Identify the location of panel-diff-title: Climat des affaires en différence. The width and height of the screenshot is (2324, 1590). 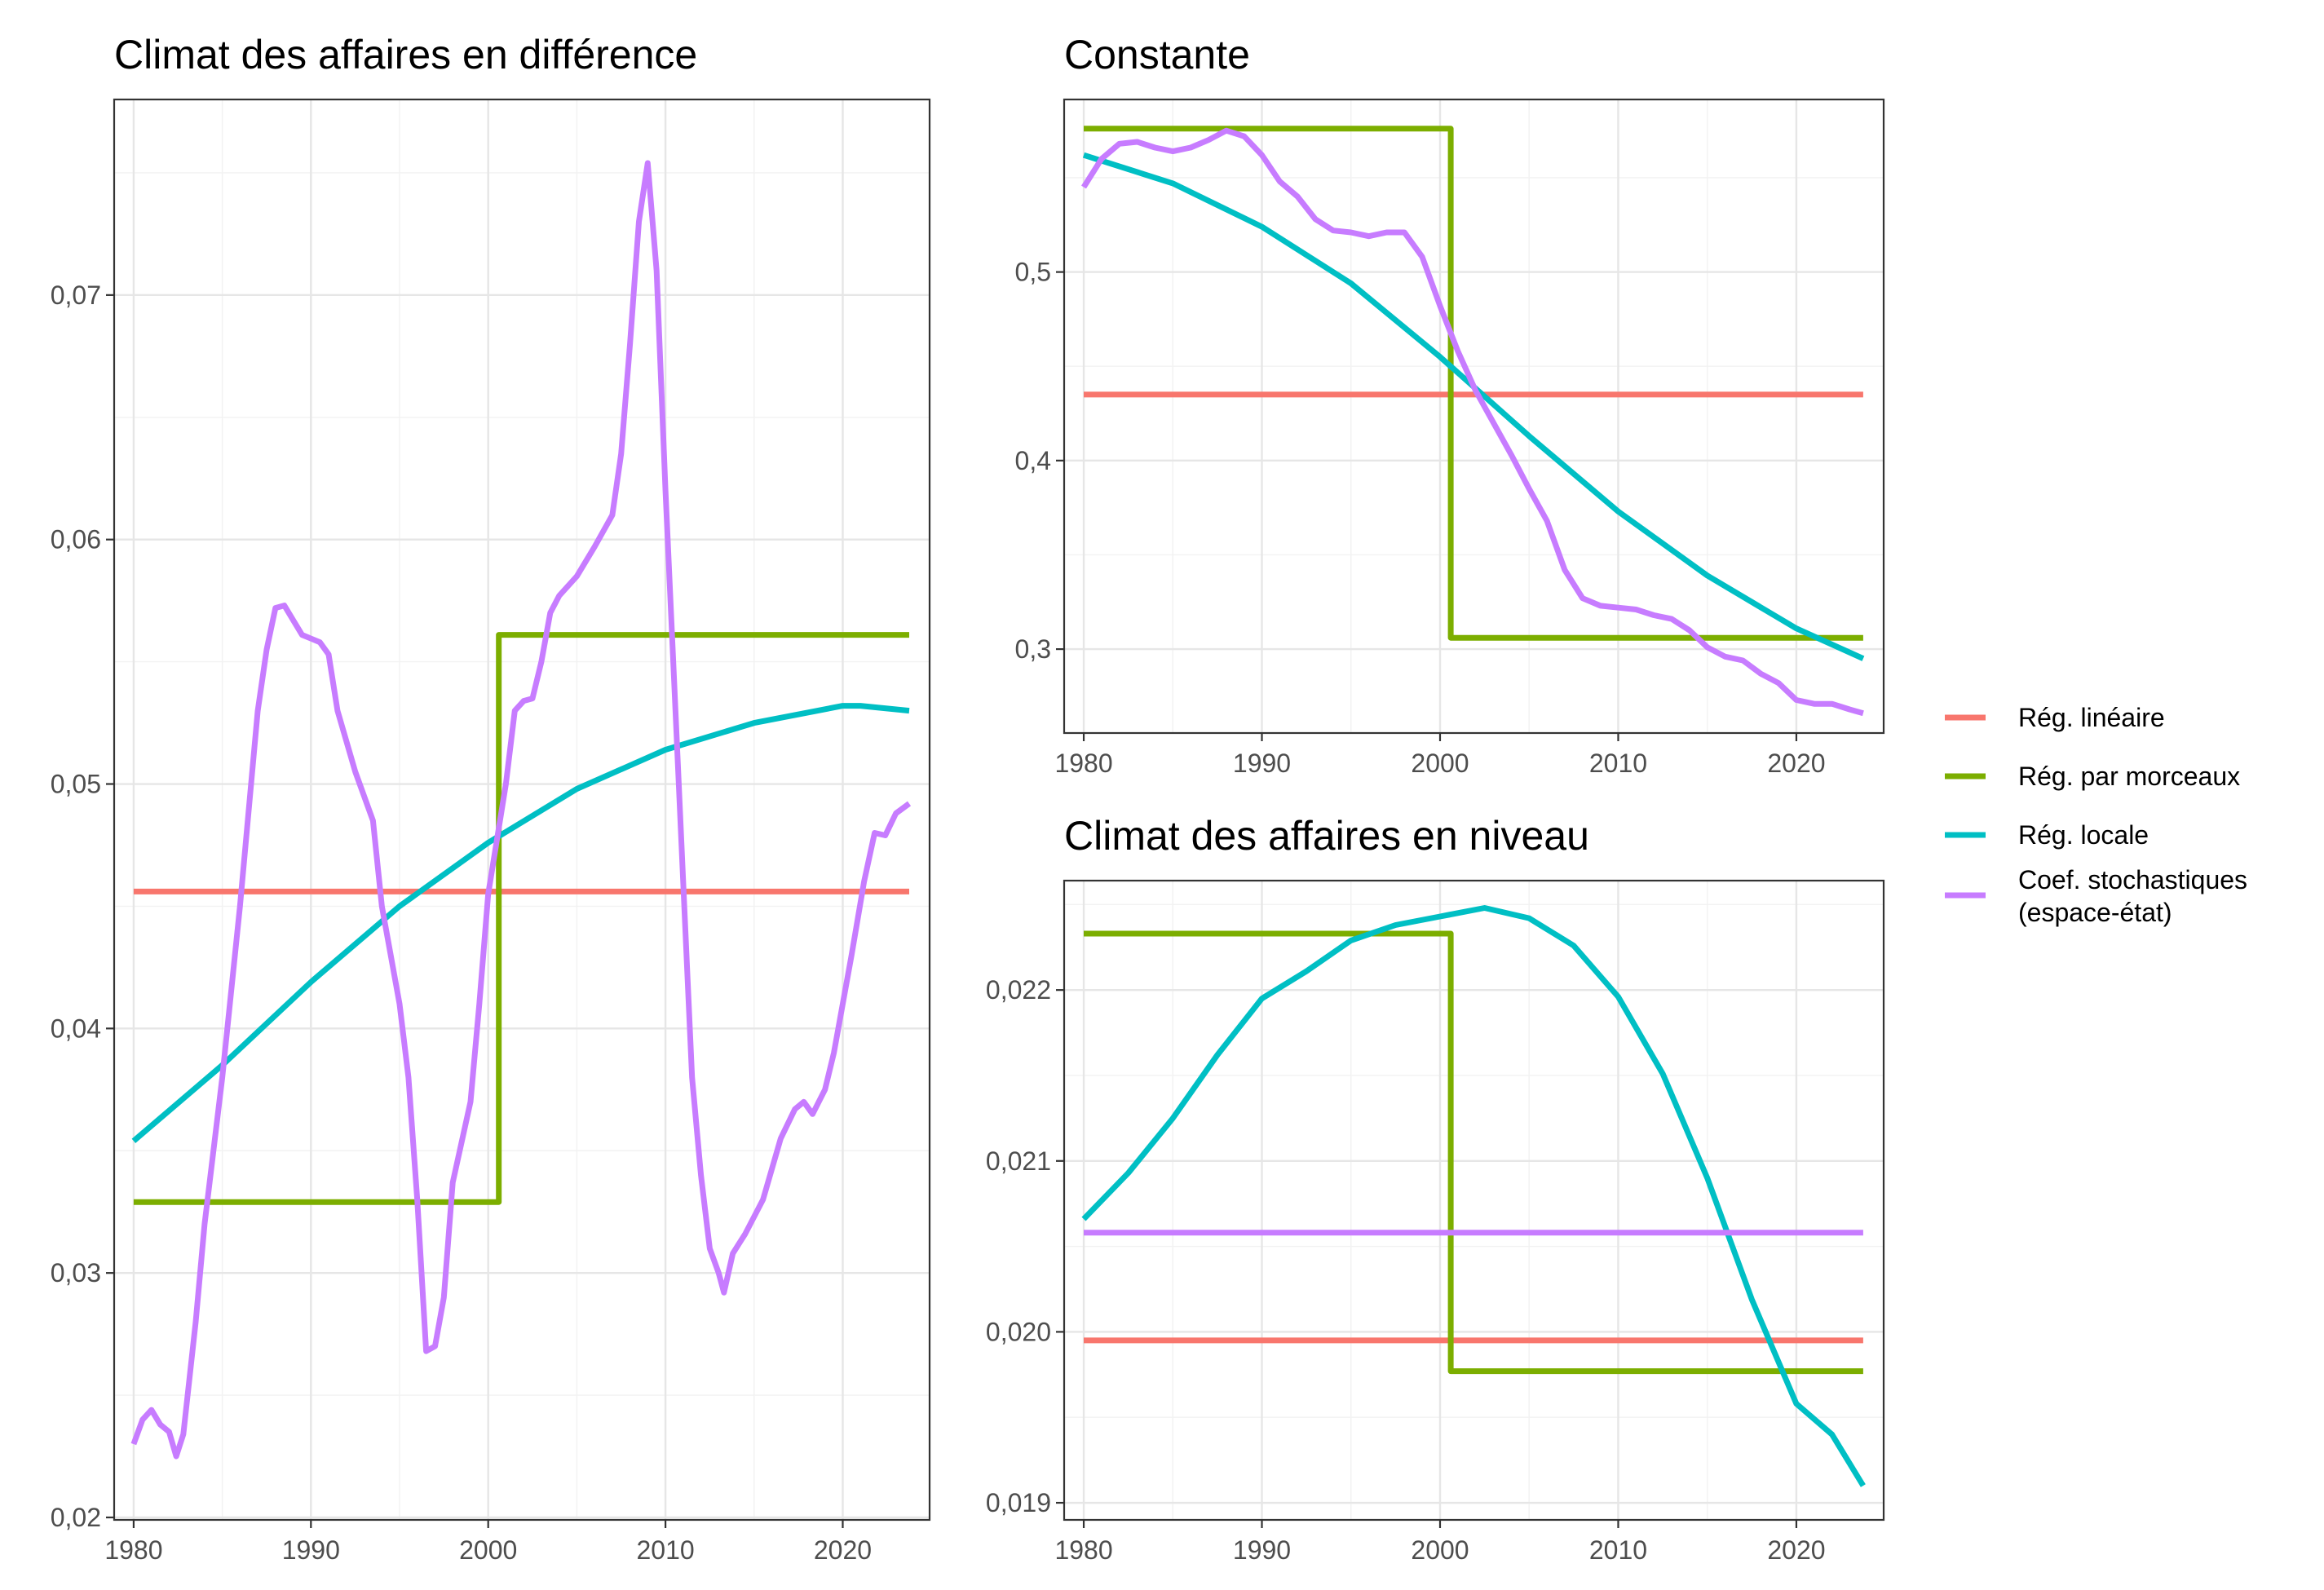
(405, 54).